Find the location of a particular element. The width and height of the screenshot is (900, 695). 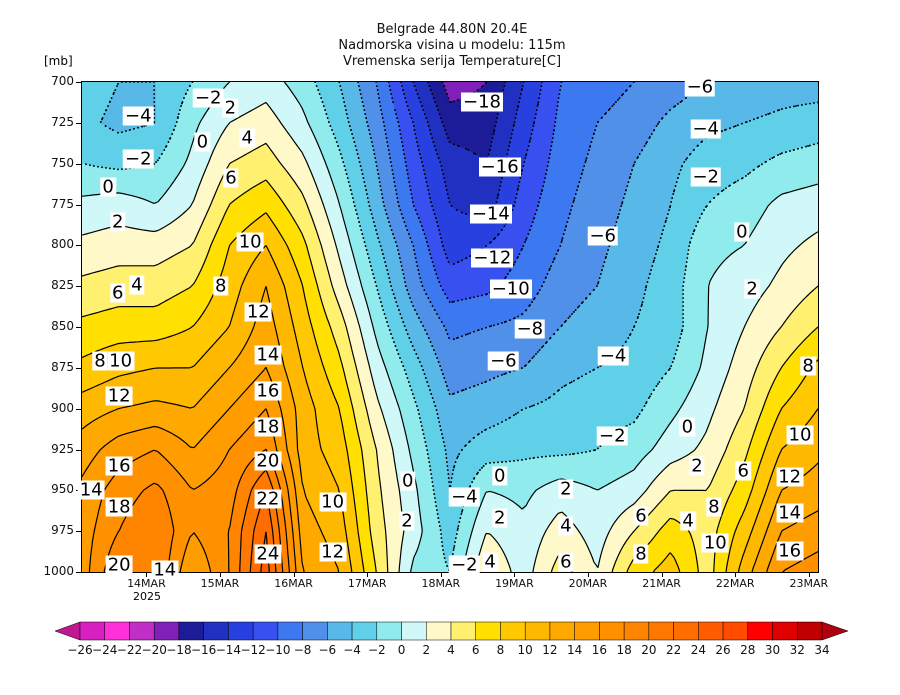

y-tick-label: 975 is located at coordinates (62, 530).